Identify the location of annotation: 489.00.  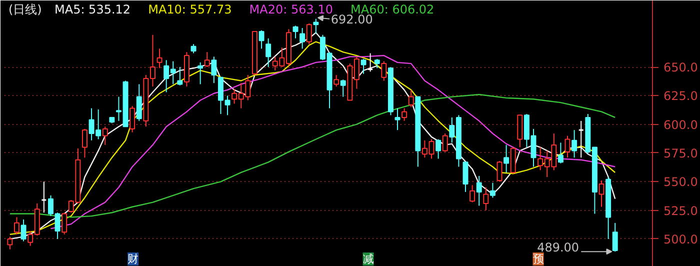
(558, 247).